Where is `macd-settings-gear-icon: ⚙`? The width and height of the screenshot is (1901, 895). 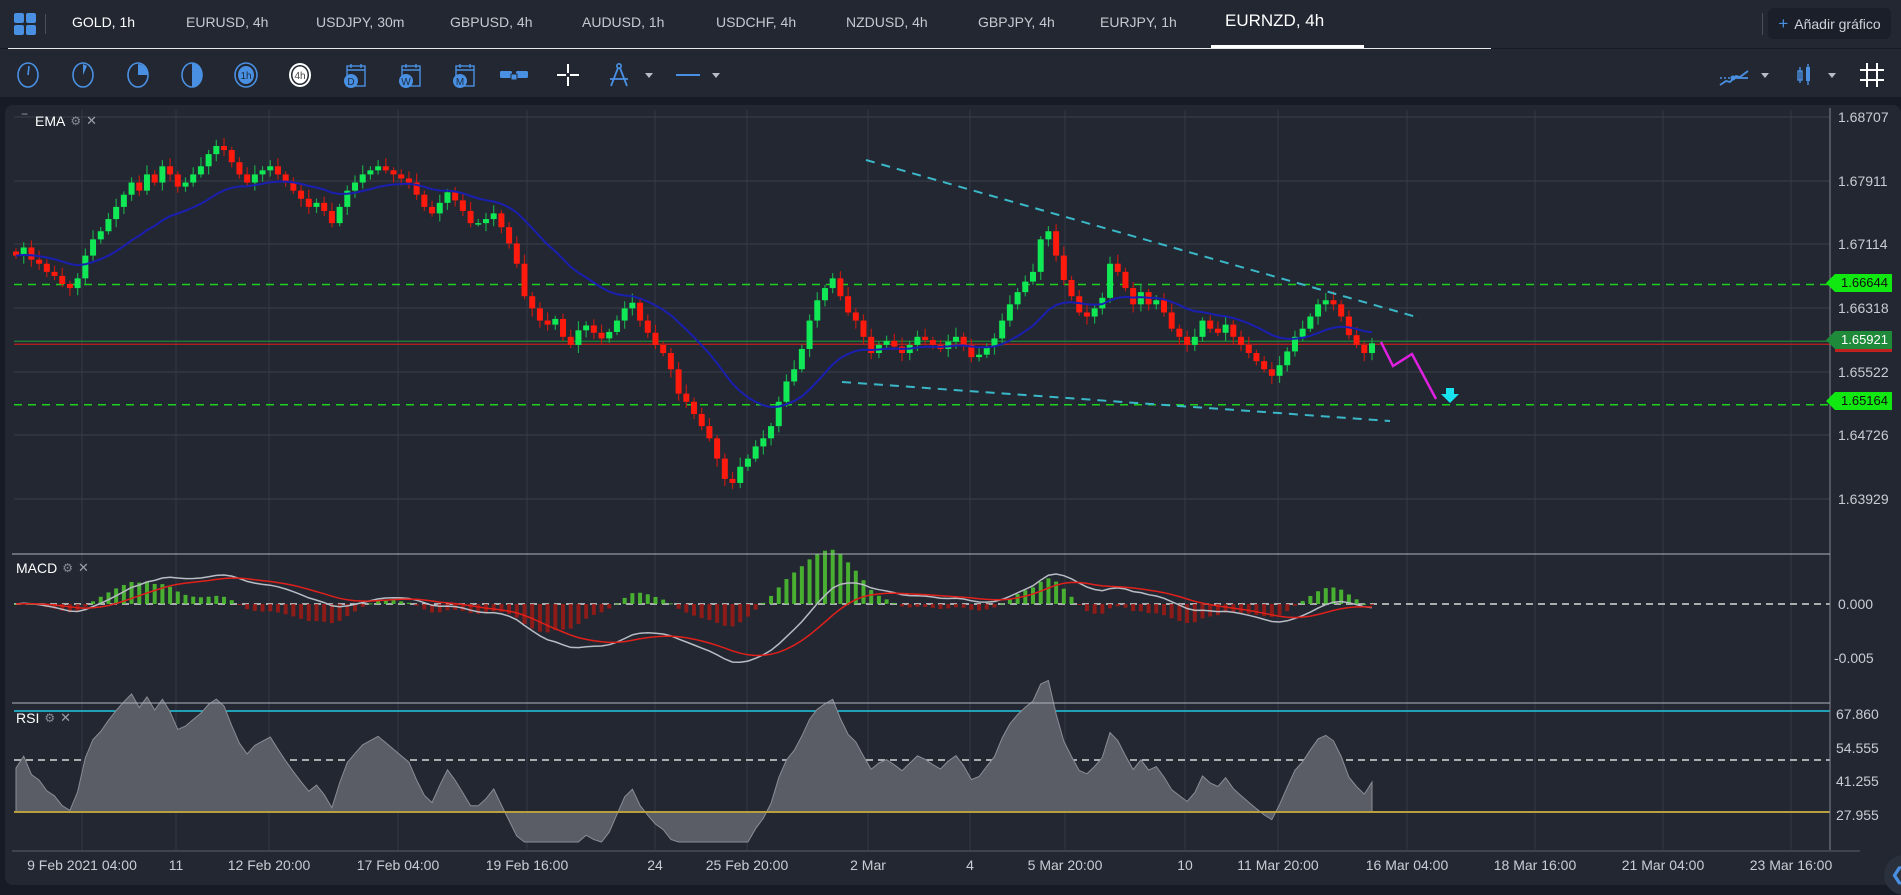 macd-settings-gear-icon: ⚙ is located at coordinates (67, 568).